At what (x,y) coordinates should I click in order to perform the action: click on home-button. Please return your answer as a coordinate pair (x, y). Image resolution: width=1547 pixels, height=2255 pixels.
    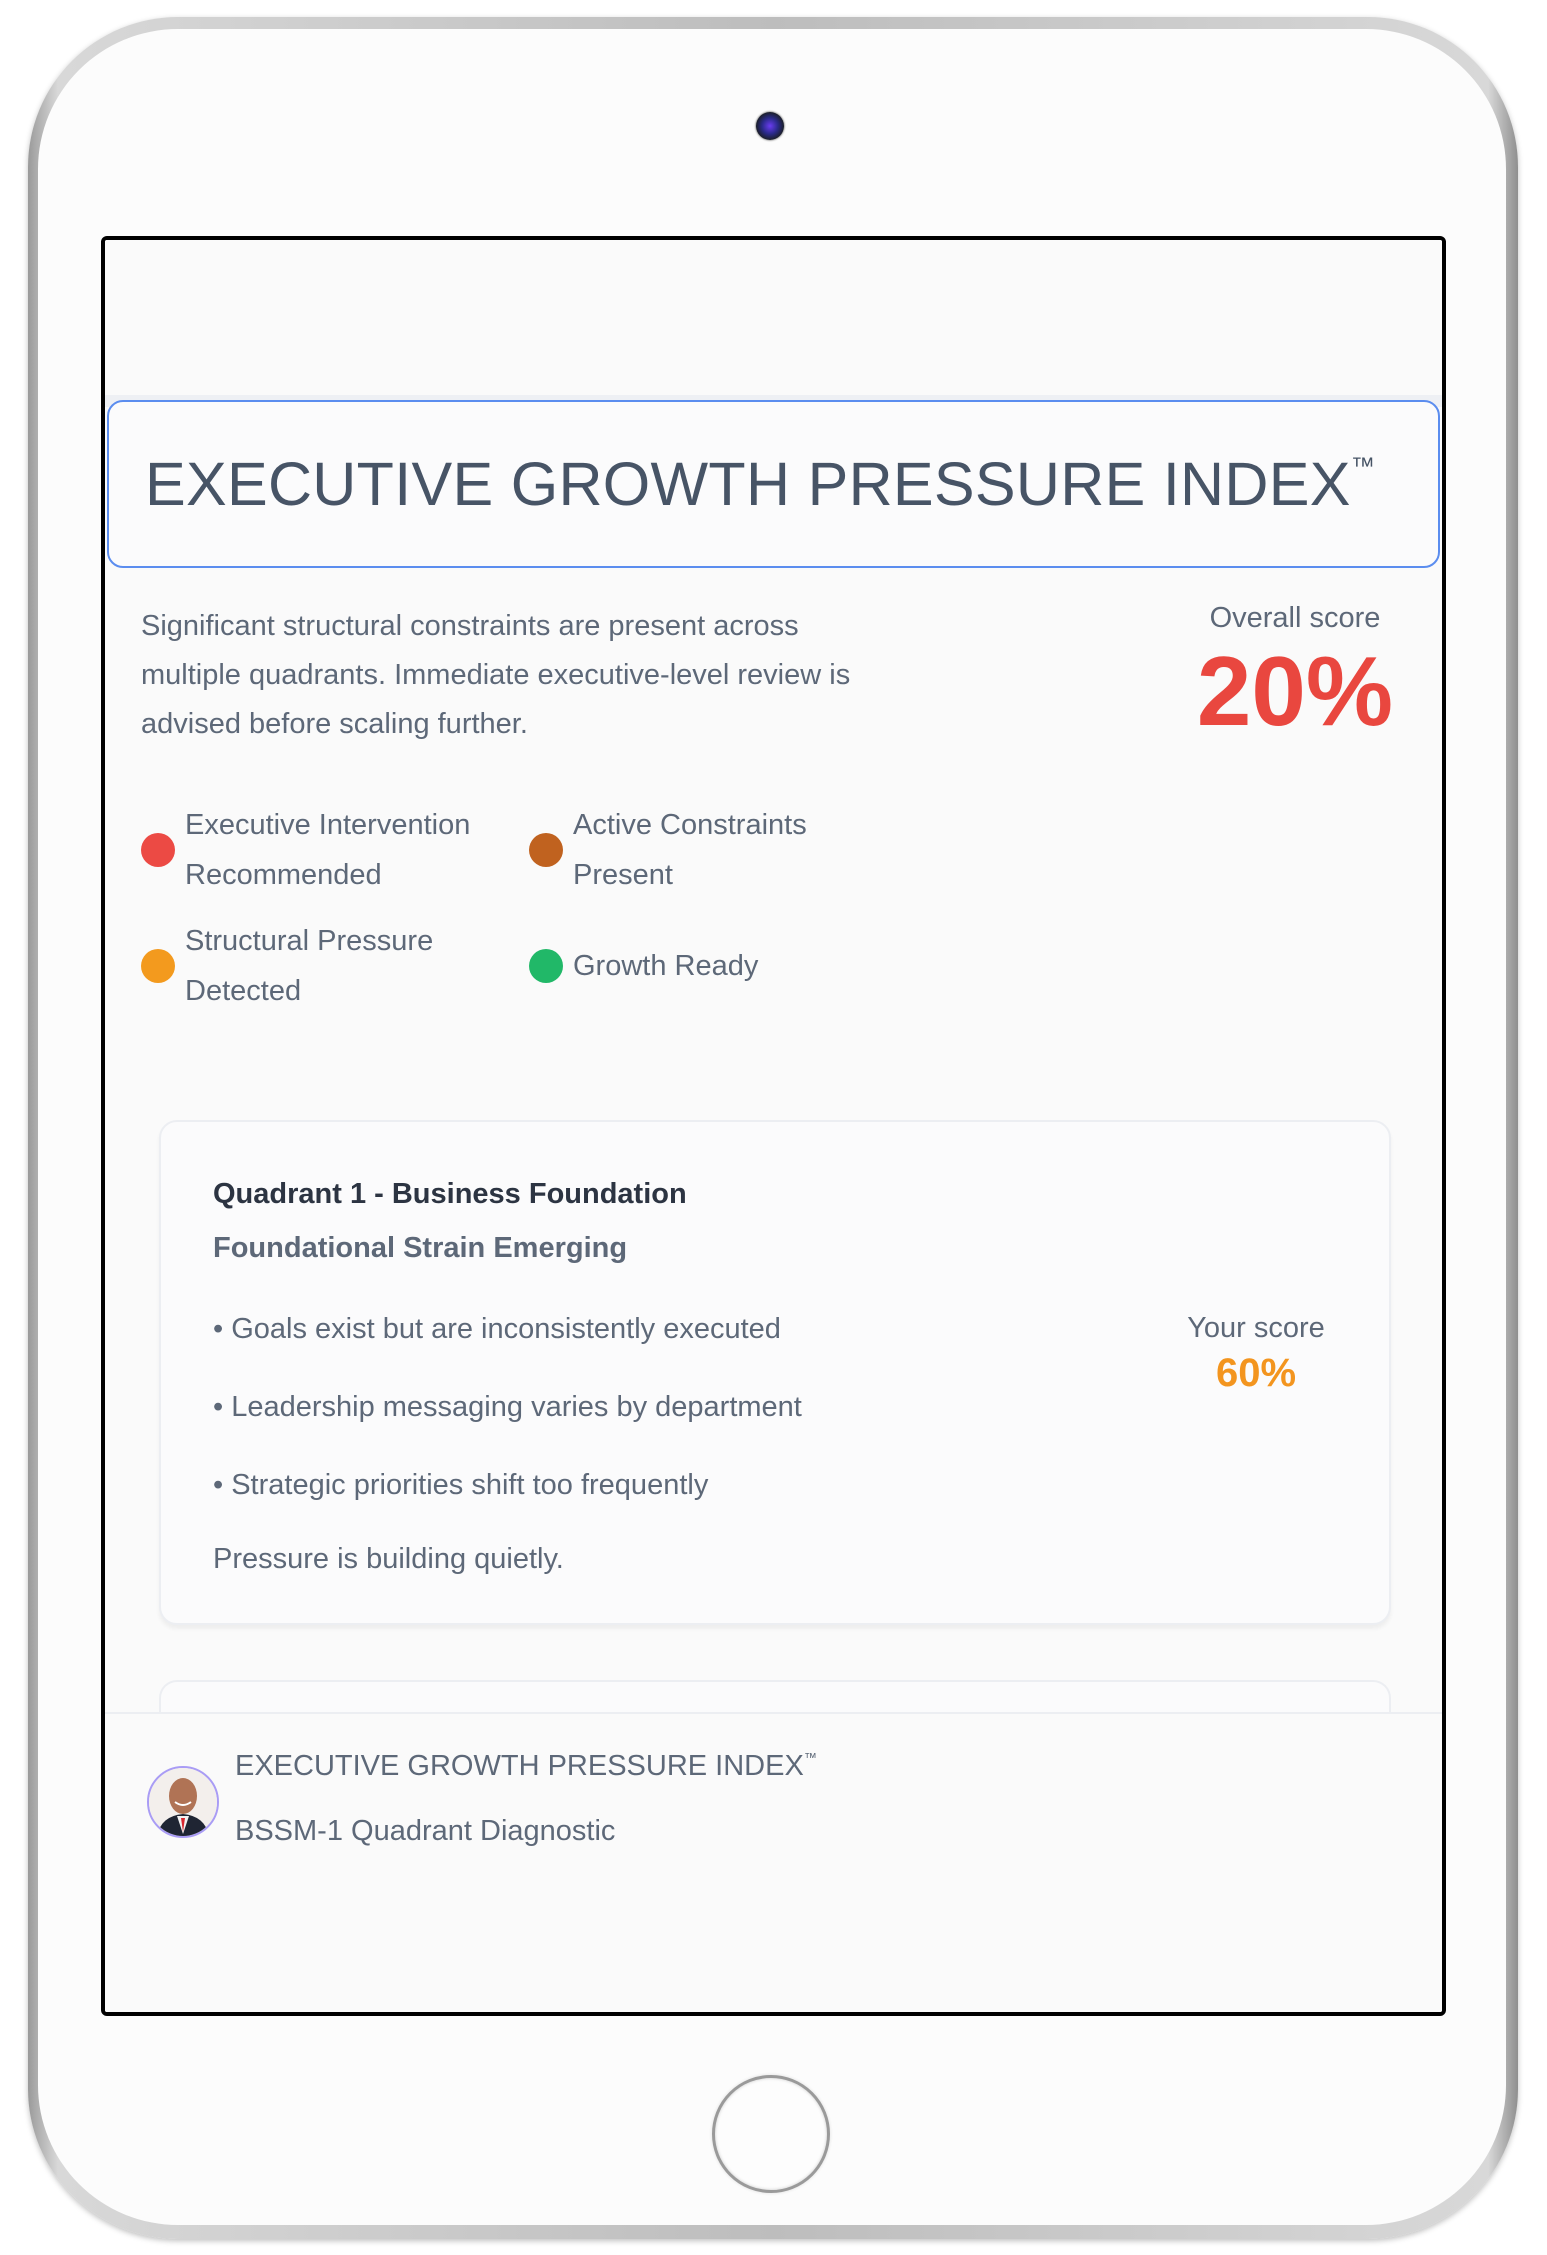
    Looking at the image, I should click on (771, 2134).